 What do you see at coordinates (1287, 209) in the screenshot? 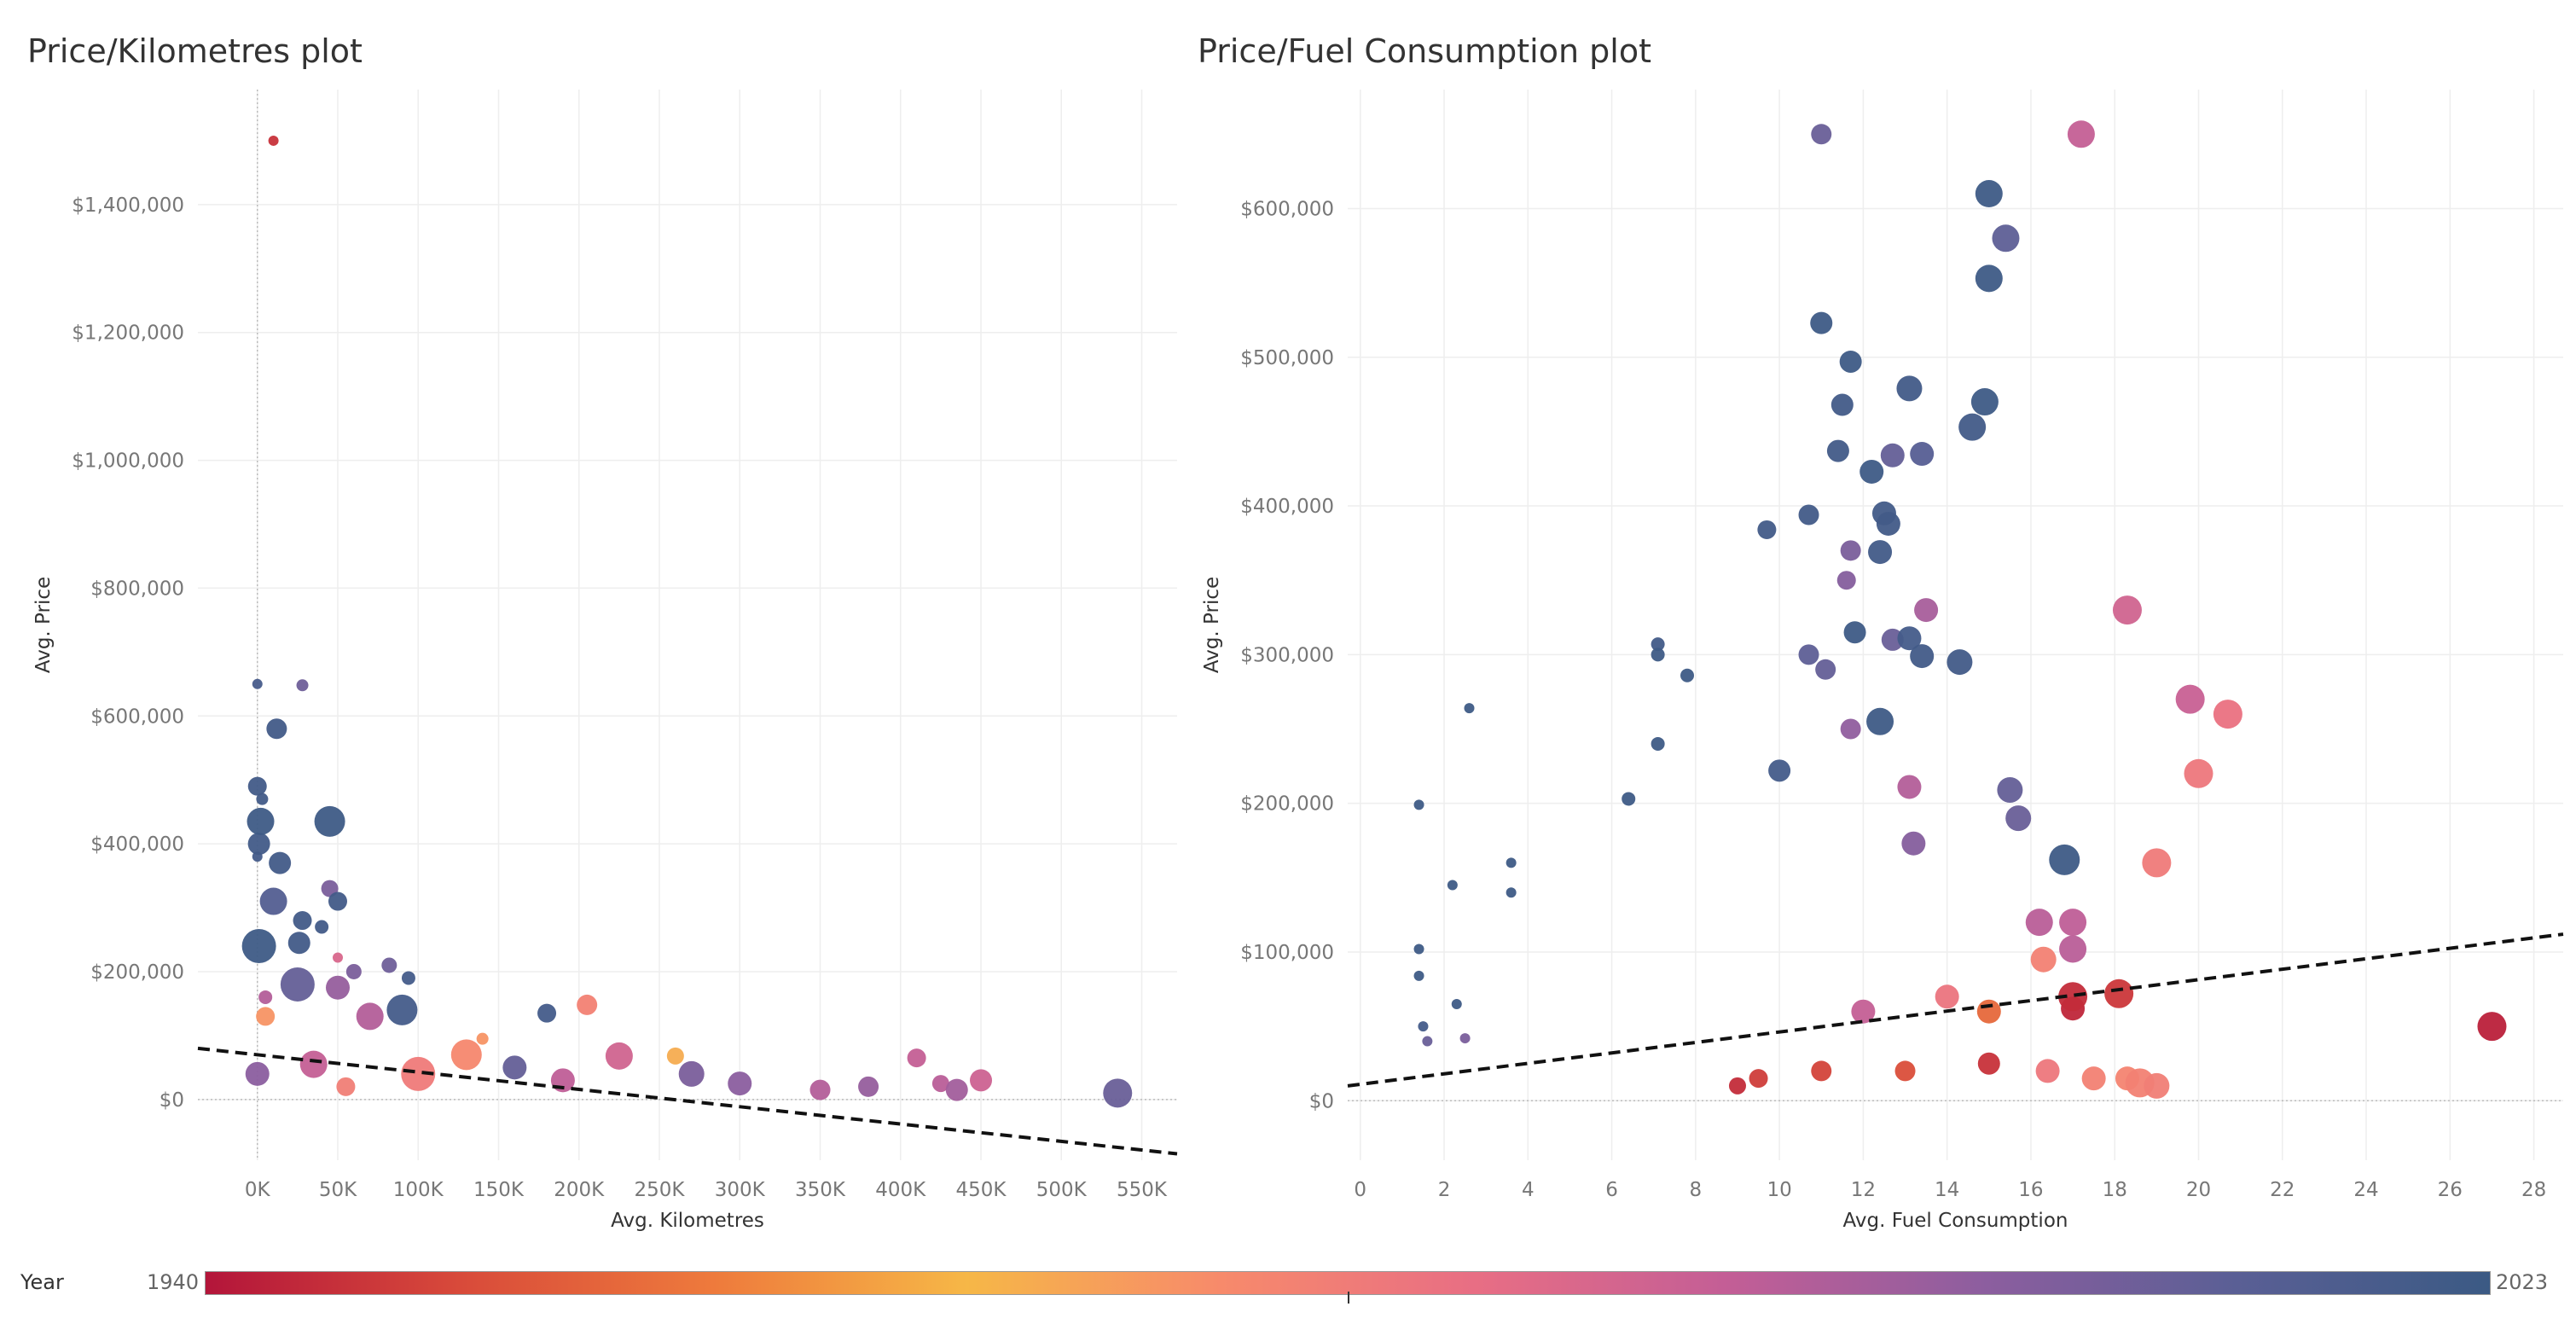
I see `y-tick-label: $600,000` at bounding box center [1287, 209].